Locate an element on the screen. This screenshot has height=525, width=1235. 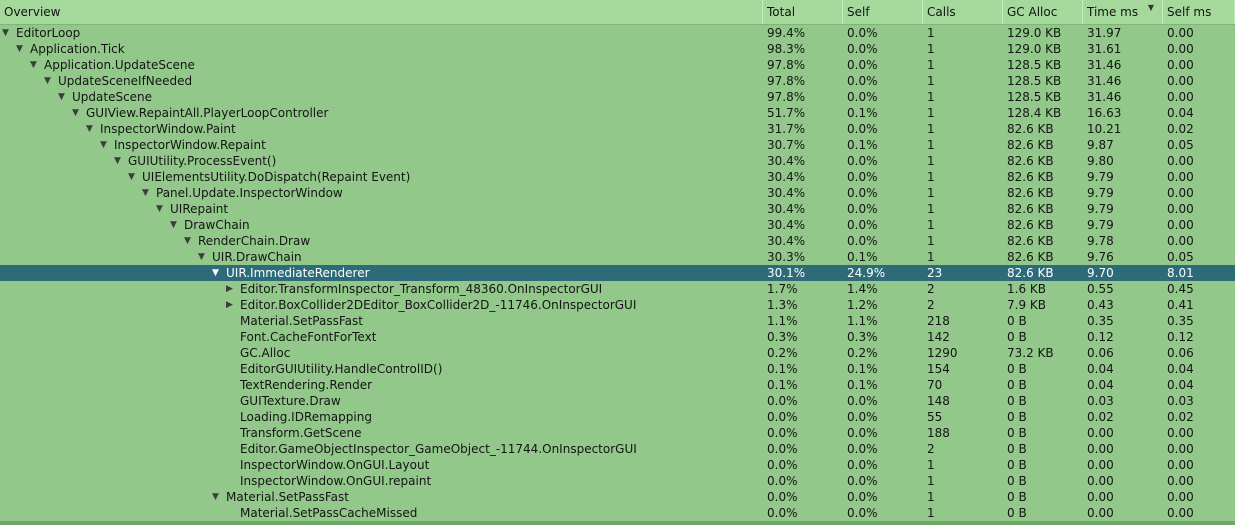
row-time-ms-cell: 0.02 is located at coordinates (1100, 417).